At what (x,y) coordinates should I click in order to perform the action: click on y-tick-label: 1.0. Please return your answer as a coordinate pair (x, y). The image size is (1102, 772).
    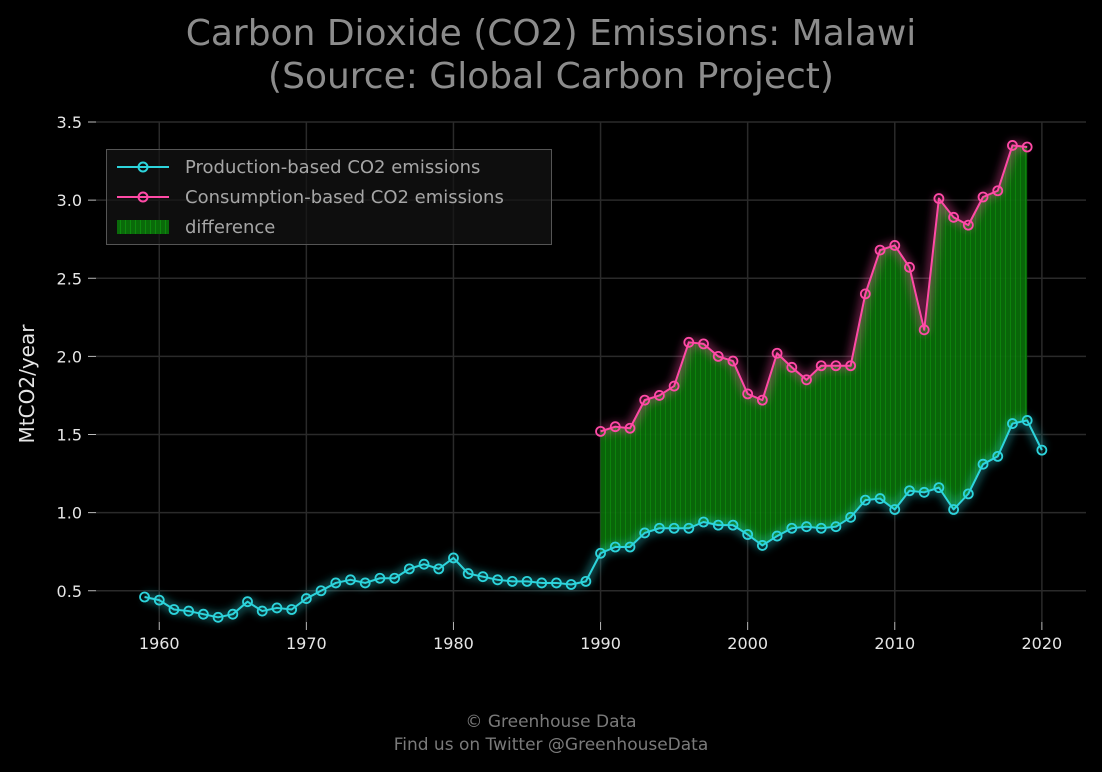
    Looking at the image, I should click on (69, 513).